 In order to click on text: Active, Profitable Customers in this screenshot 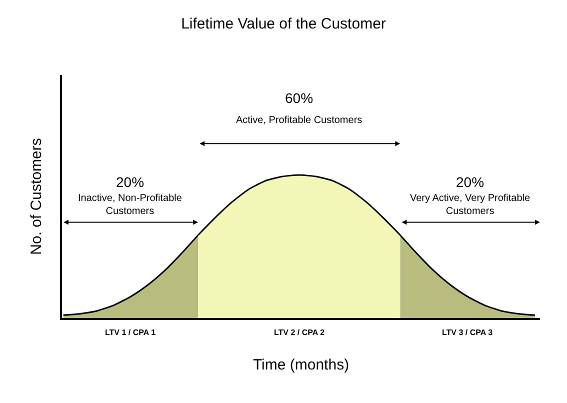, I will do `click(299, 120)`.